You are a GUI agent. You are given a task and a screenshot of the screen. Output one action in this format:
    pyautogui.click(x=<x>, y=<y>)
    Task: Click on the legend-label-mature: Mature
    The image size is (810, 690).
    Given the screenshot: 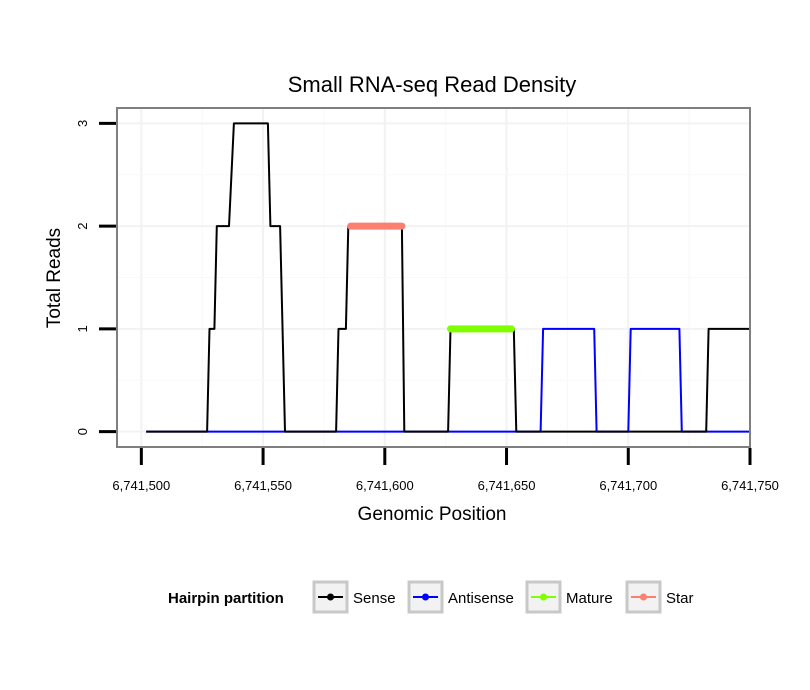 What is the action you would take?
    pyautogui.click(x=589, y=598)
    